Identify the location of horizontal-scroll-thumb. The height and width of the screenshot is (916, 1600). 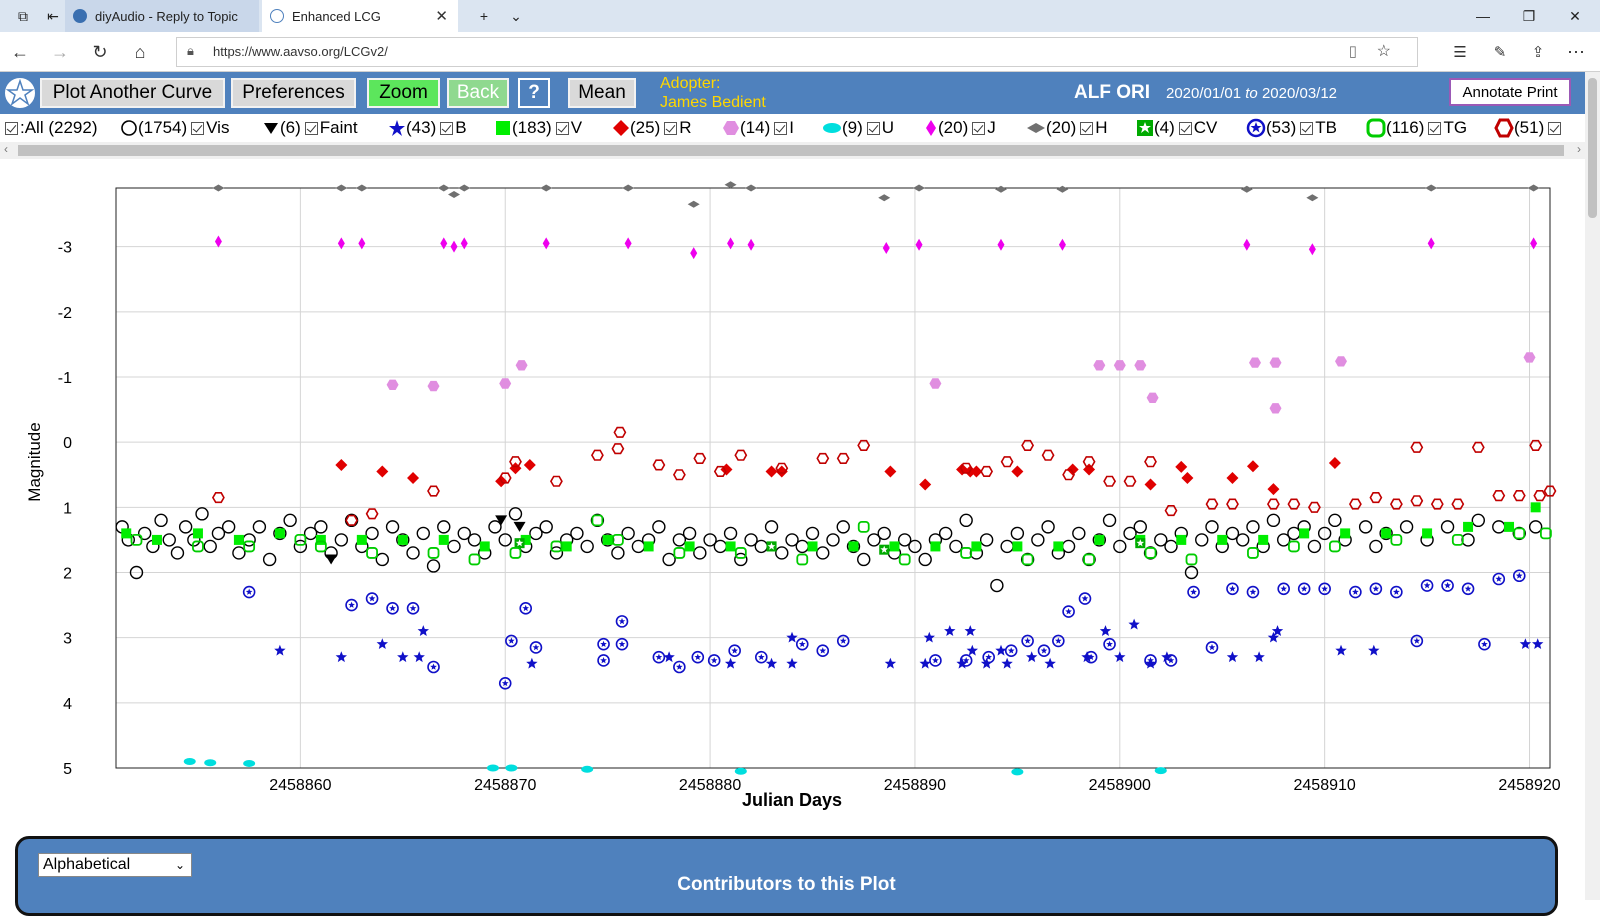
(791, 150).